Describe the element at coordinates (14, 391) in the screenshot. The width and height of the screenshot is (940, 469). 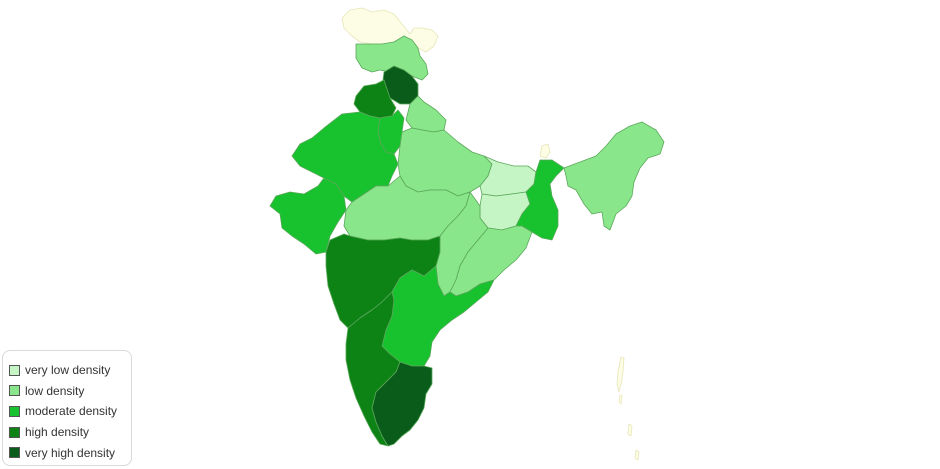
I see `legend-swatch-low` at that location.